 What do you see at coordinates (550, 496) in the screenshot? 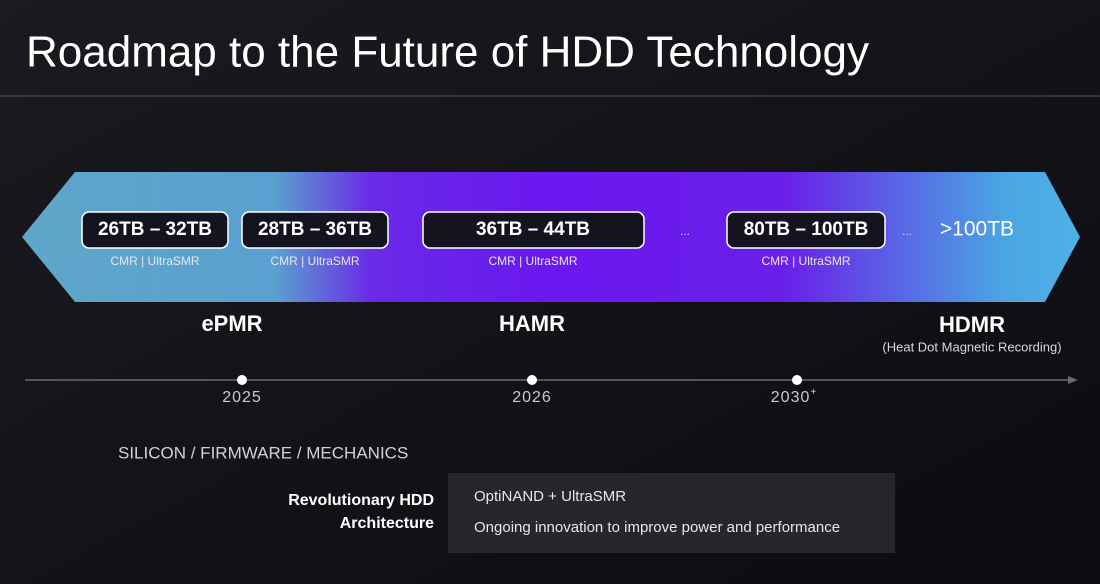
I see `foundation-item: OptiNAND + UltraSMR` at bounding box center [550, 496].